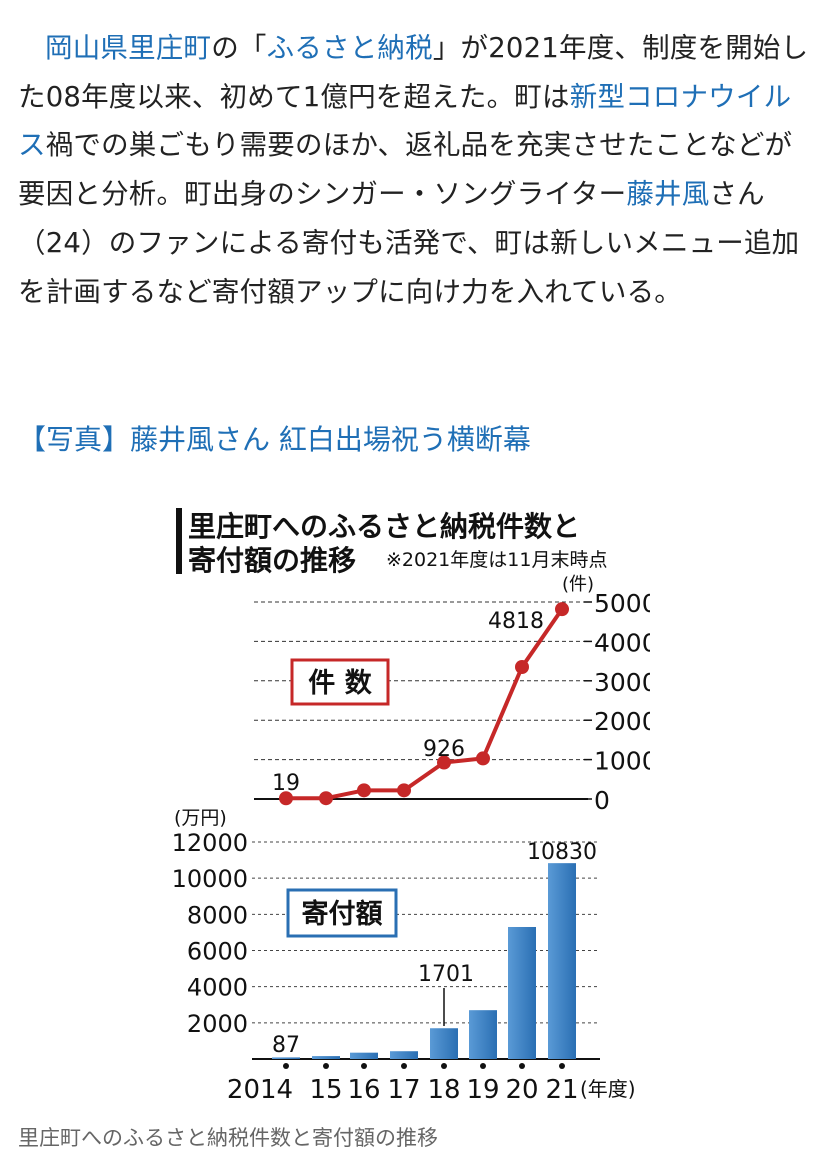 The width and height of the screenshot is (827, 1158). Describe the element at coordinates (363, 1090) in the screenshot. I see `x-tick-label: 16` at that location.